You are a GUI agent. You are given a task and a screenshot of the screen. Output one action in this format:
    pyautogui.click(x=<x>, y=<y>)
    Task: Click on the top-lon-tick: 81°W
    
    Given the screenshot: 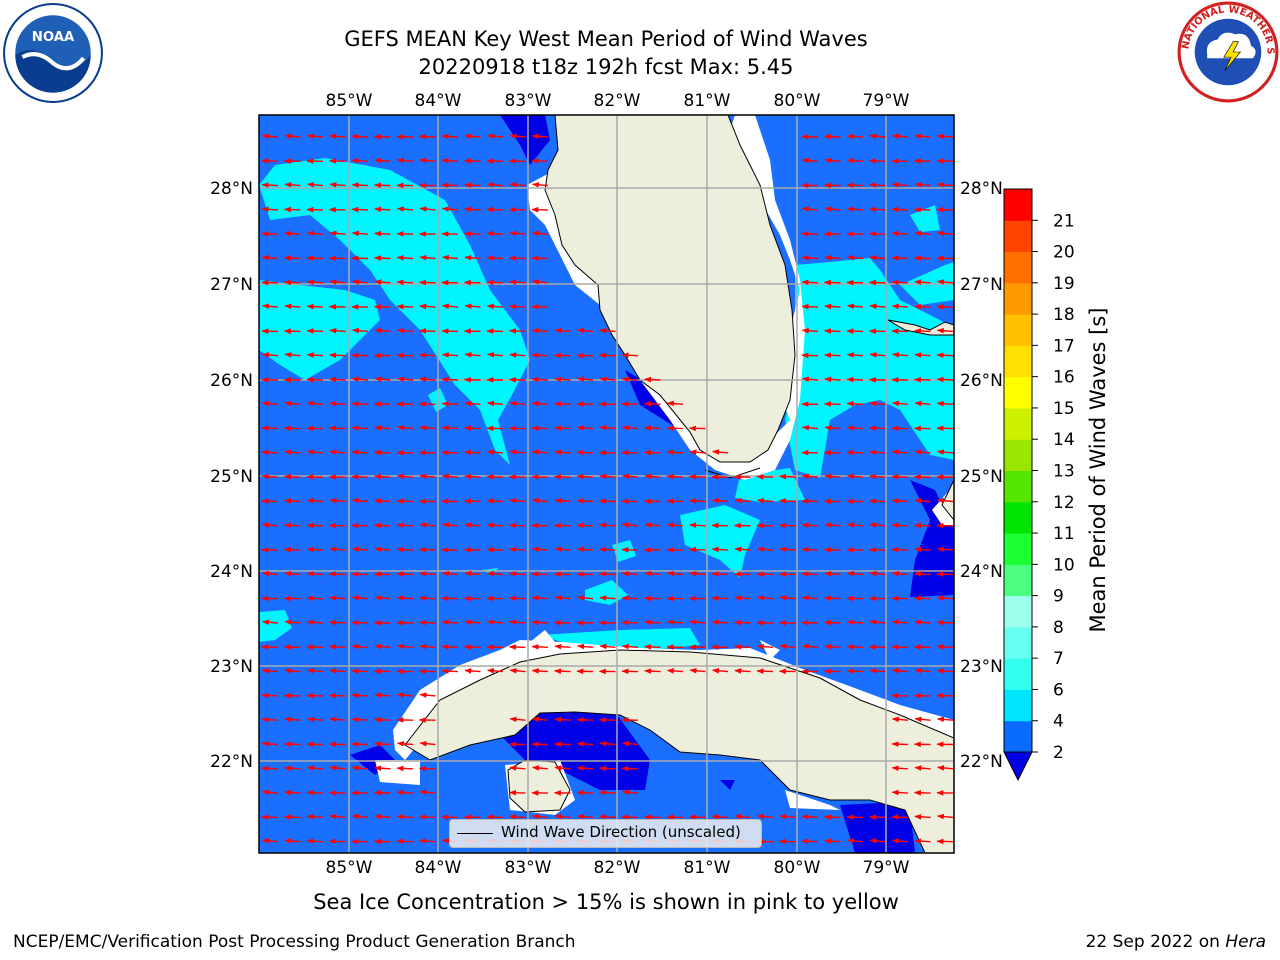 What is the action you would take?
    pyautogui.click(x=707, y=101)
    